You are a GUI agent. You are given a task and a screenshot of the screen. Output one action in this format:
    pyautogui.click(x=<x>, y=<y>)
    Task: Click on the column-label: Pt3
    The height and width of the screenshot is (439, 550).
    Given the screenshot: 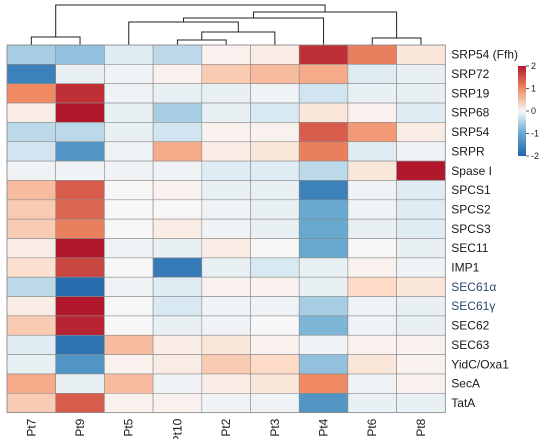 What is the action you would take?
    pyautogui.click(x=275, y=427)
    